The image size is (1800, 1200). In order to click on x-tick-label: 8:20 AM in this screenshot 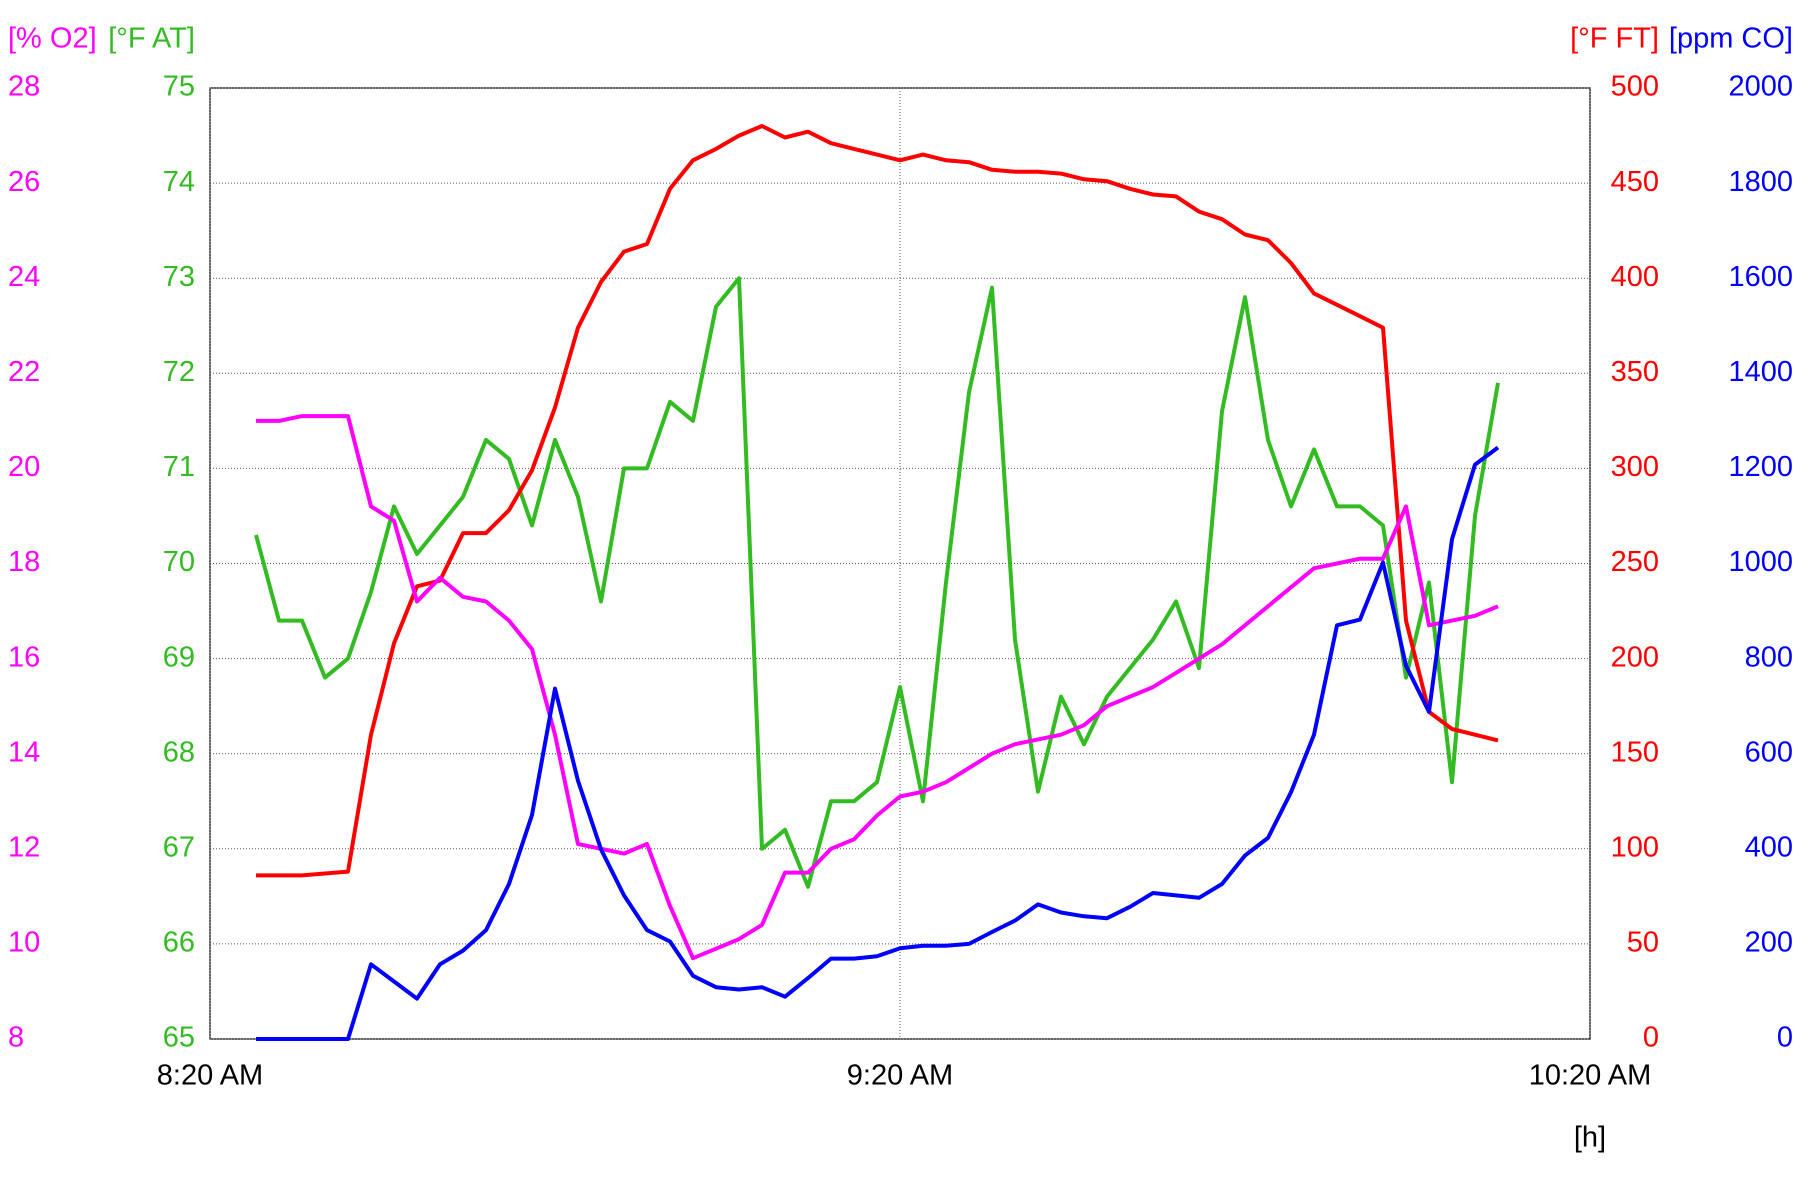, I will do `click(210, 1076)`.